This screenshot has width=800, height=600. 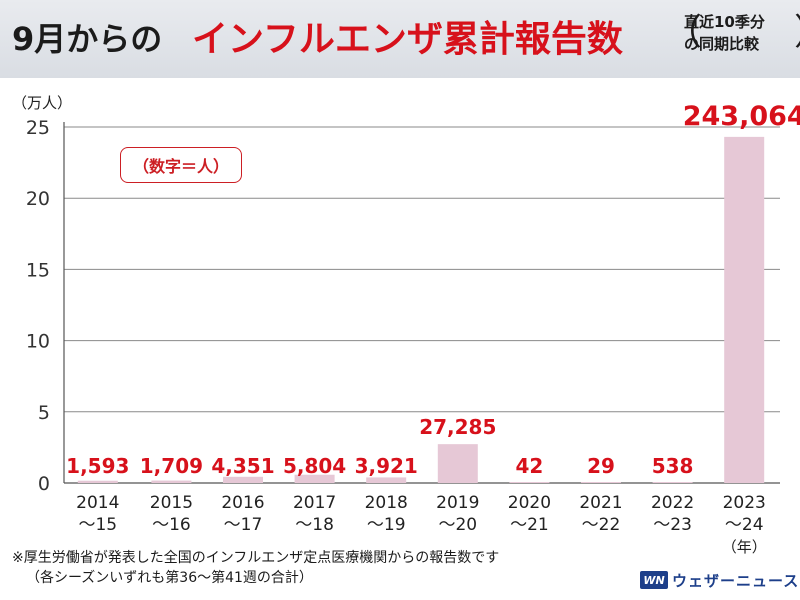 What do you see at coordinates (87, 39) in the screenshot?
I see `title-black-text: 9月からの` at bounding box center [87, 39].